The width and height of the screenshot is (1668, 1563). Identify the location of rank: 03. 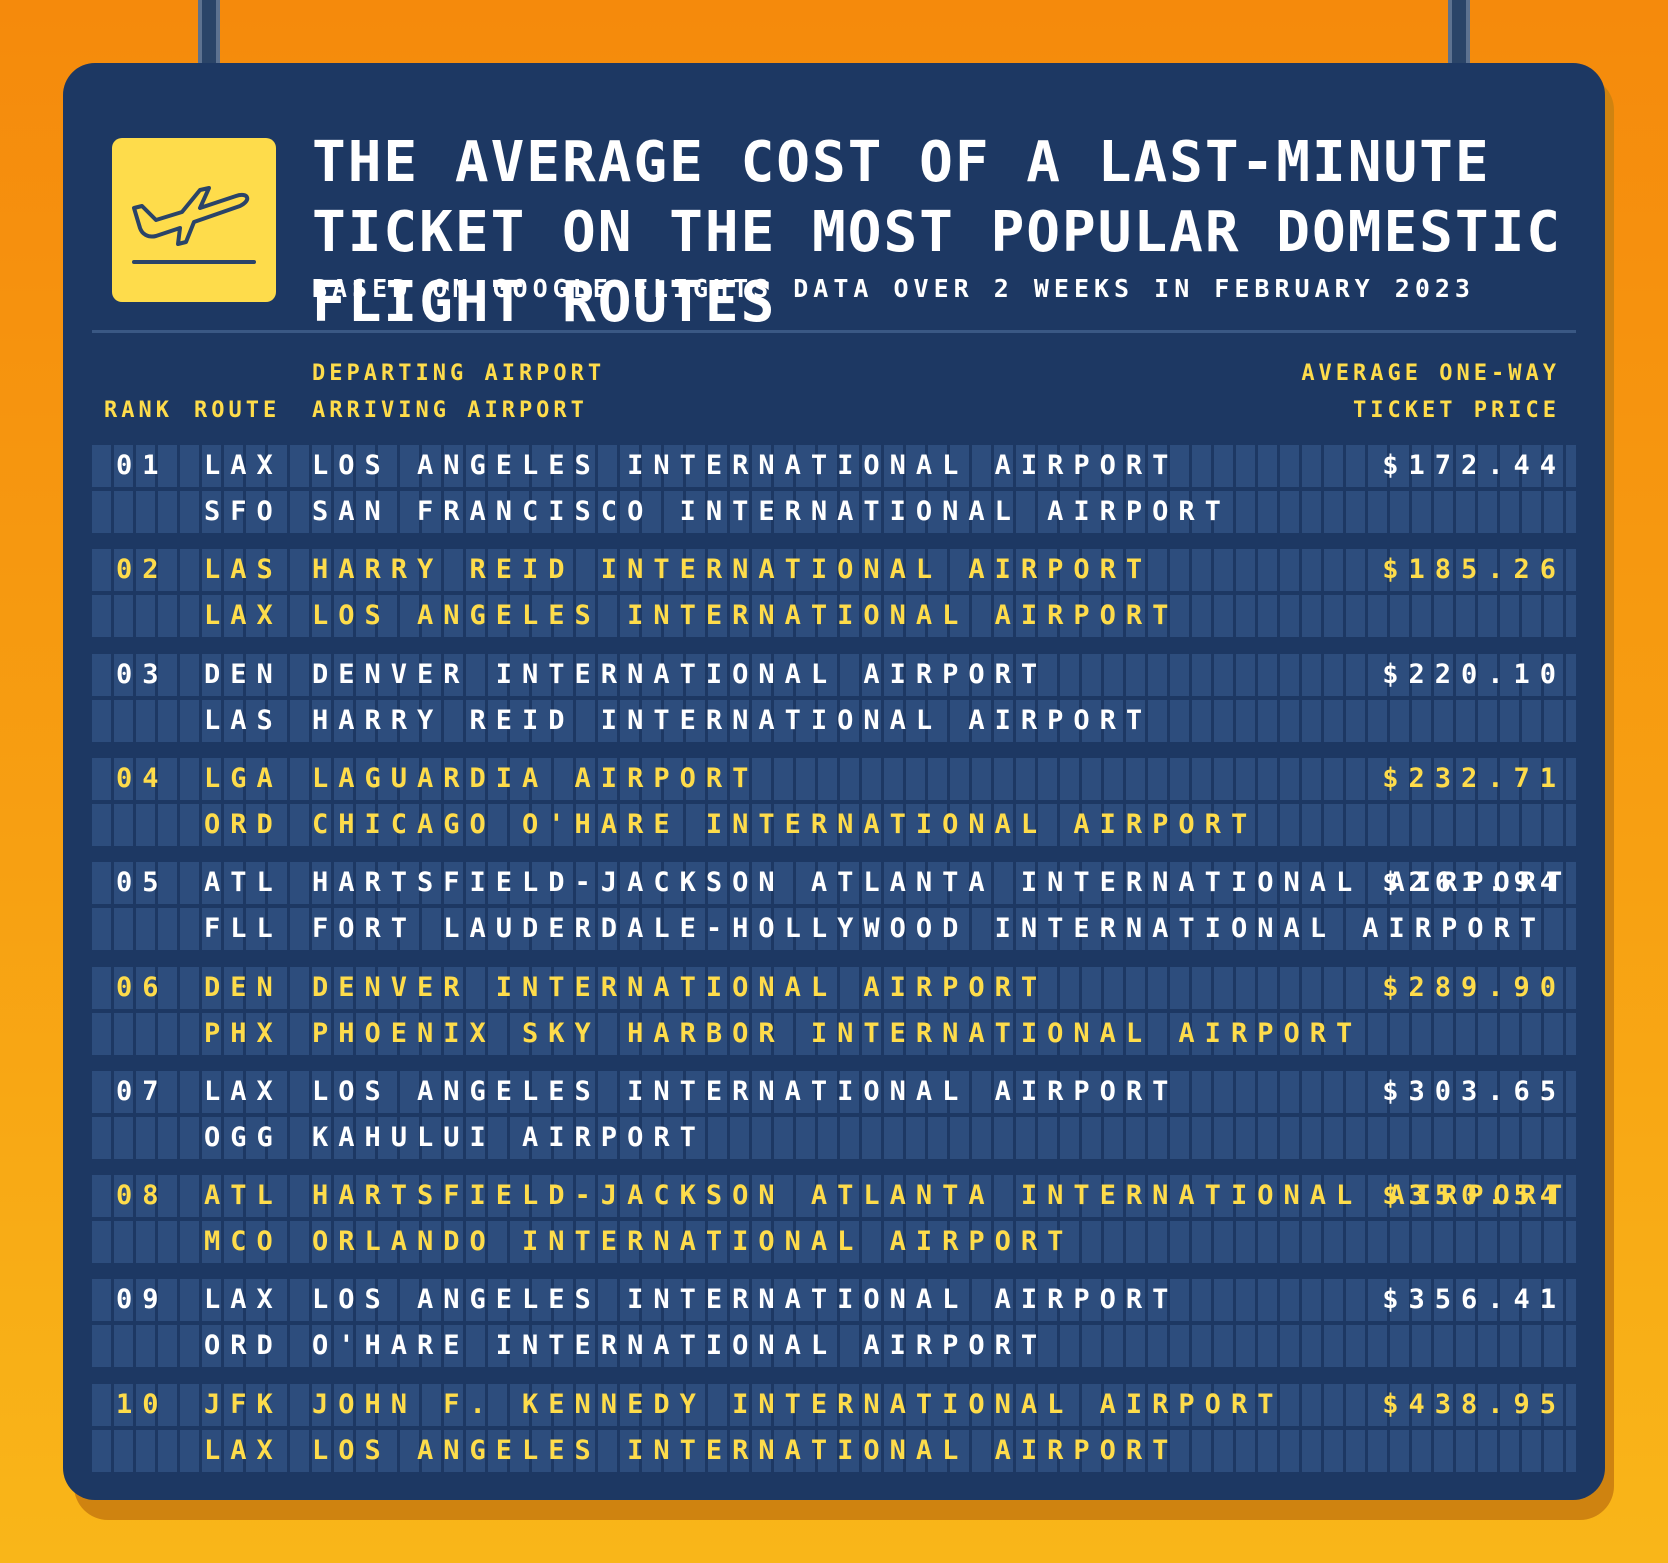
(142, 674).